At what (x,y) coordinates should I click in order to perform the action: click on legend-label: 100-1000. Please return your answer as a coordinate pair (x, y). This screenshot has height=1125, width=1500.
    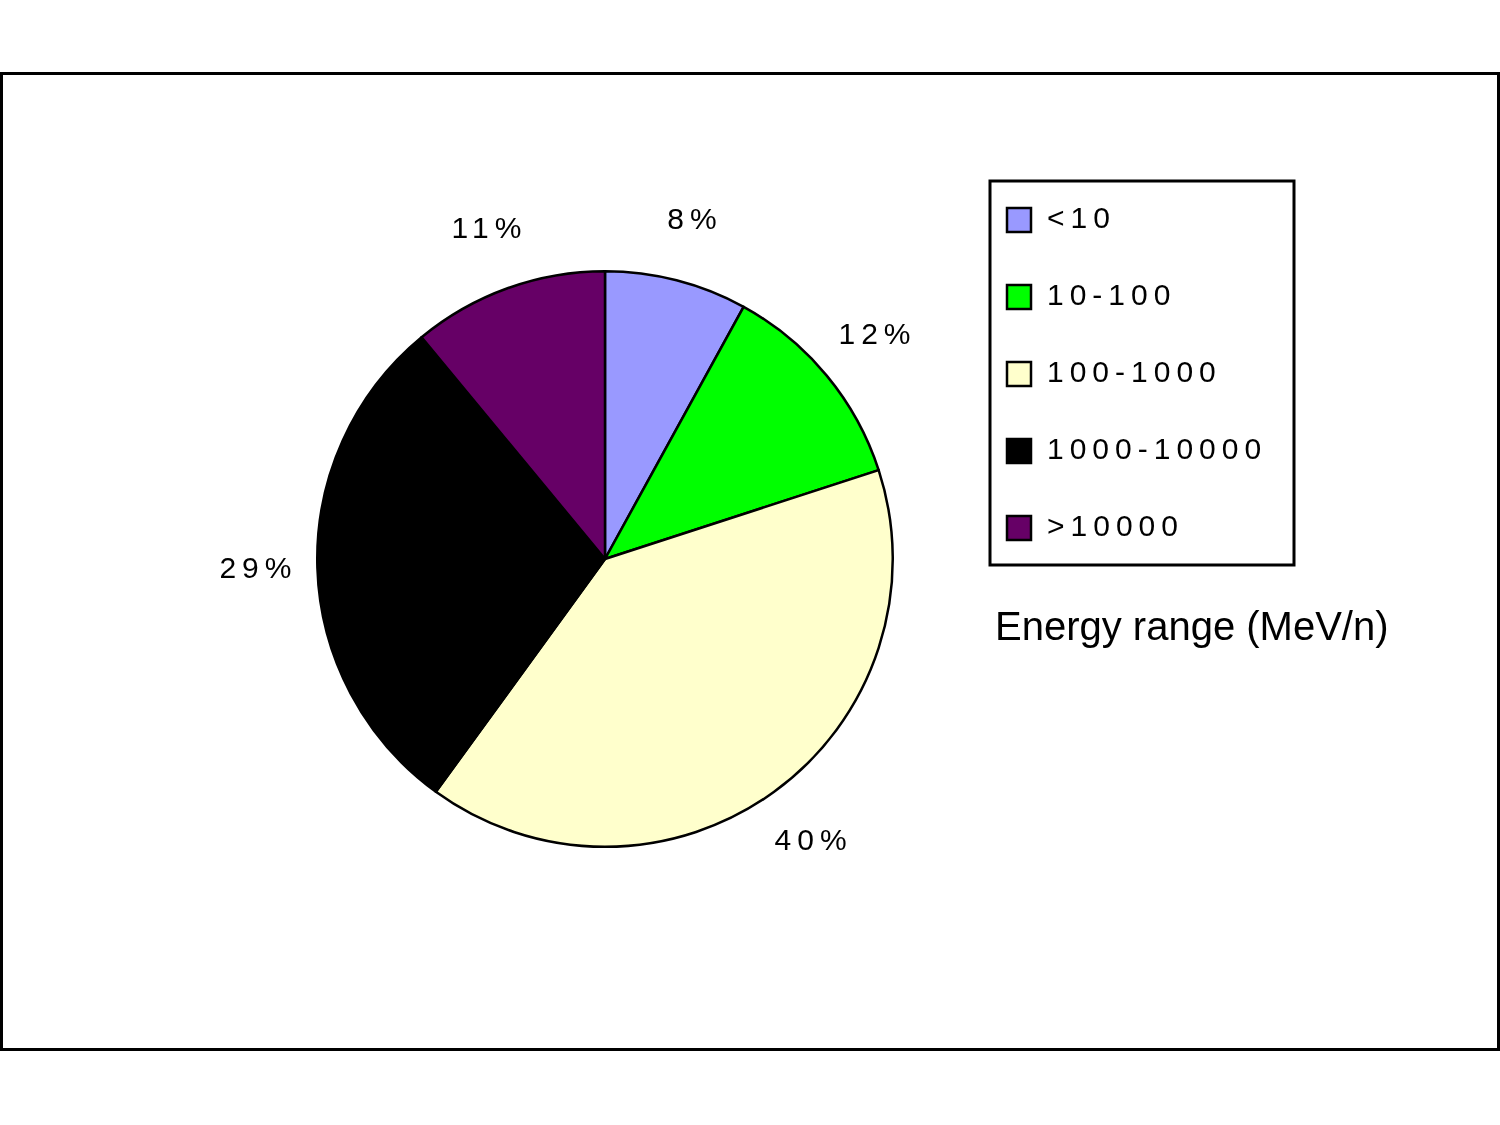
    Looking at the image, I should click on (1134, 372).